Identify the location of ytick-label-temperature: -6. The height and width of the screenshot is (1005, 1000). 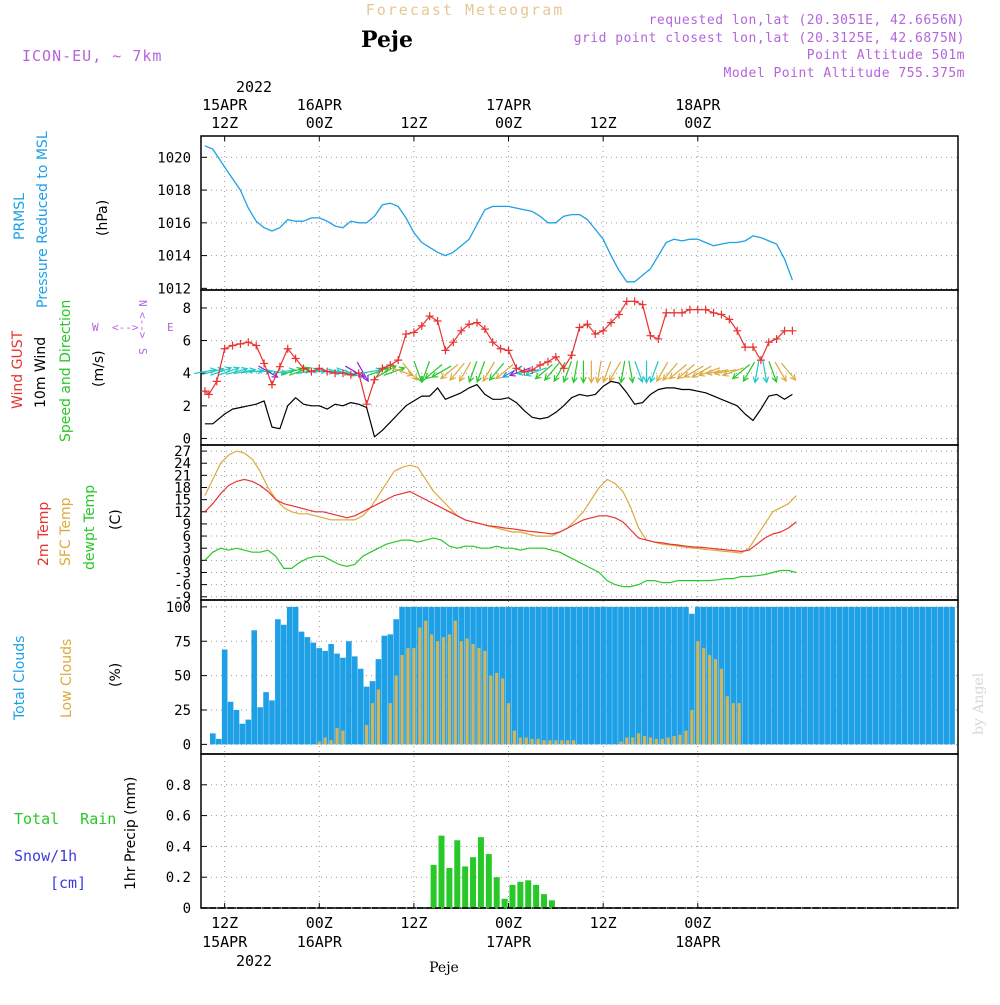
(182, 586).